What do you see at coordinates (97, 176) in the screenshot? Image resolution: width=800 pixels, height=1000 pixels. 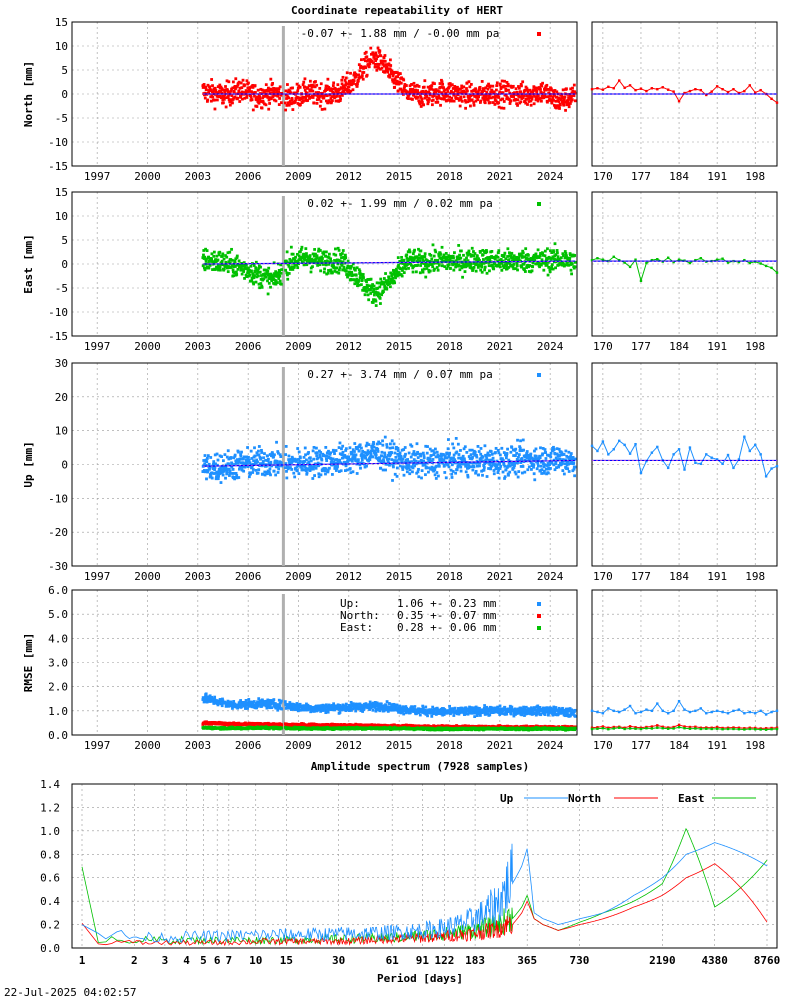 I see `north-xtick-label: 1997` at bounding box center [97, 176].